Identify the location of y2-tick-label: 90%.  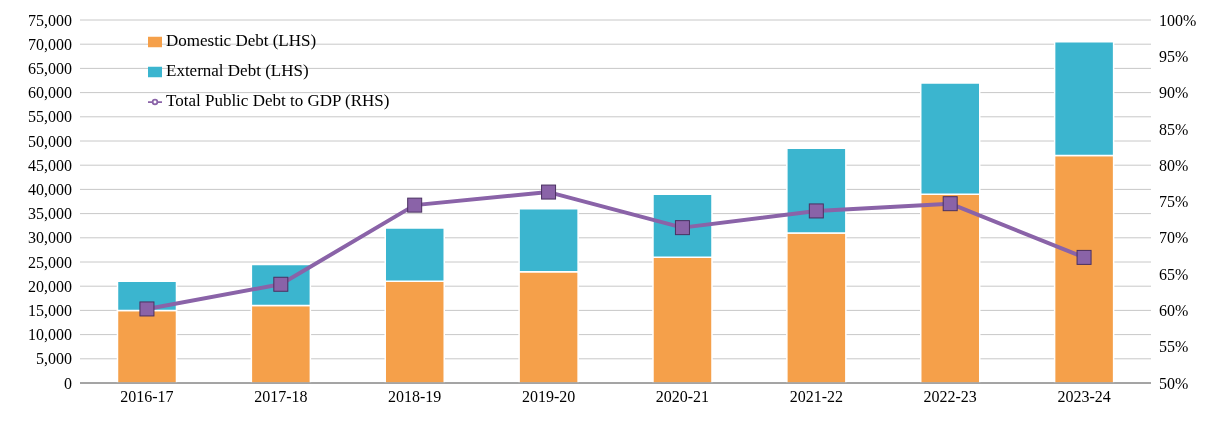
(1174, 93).